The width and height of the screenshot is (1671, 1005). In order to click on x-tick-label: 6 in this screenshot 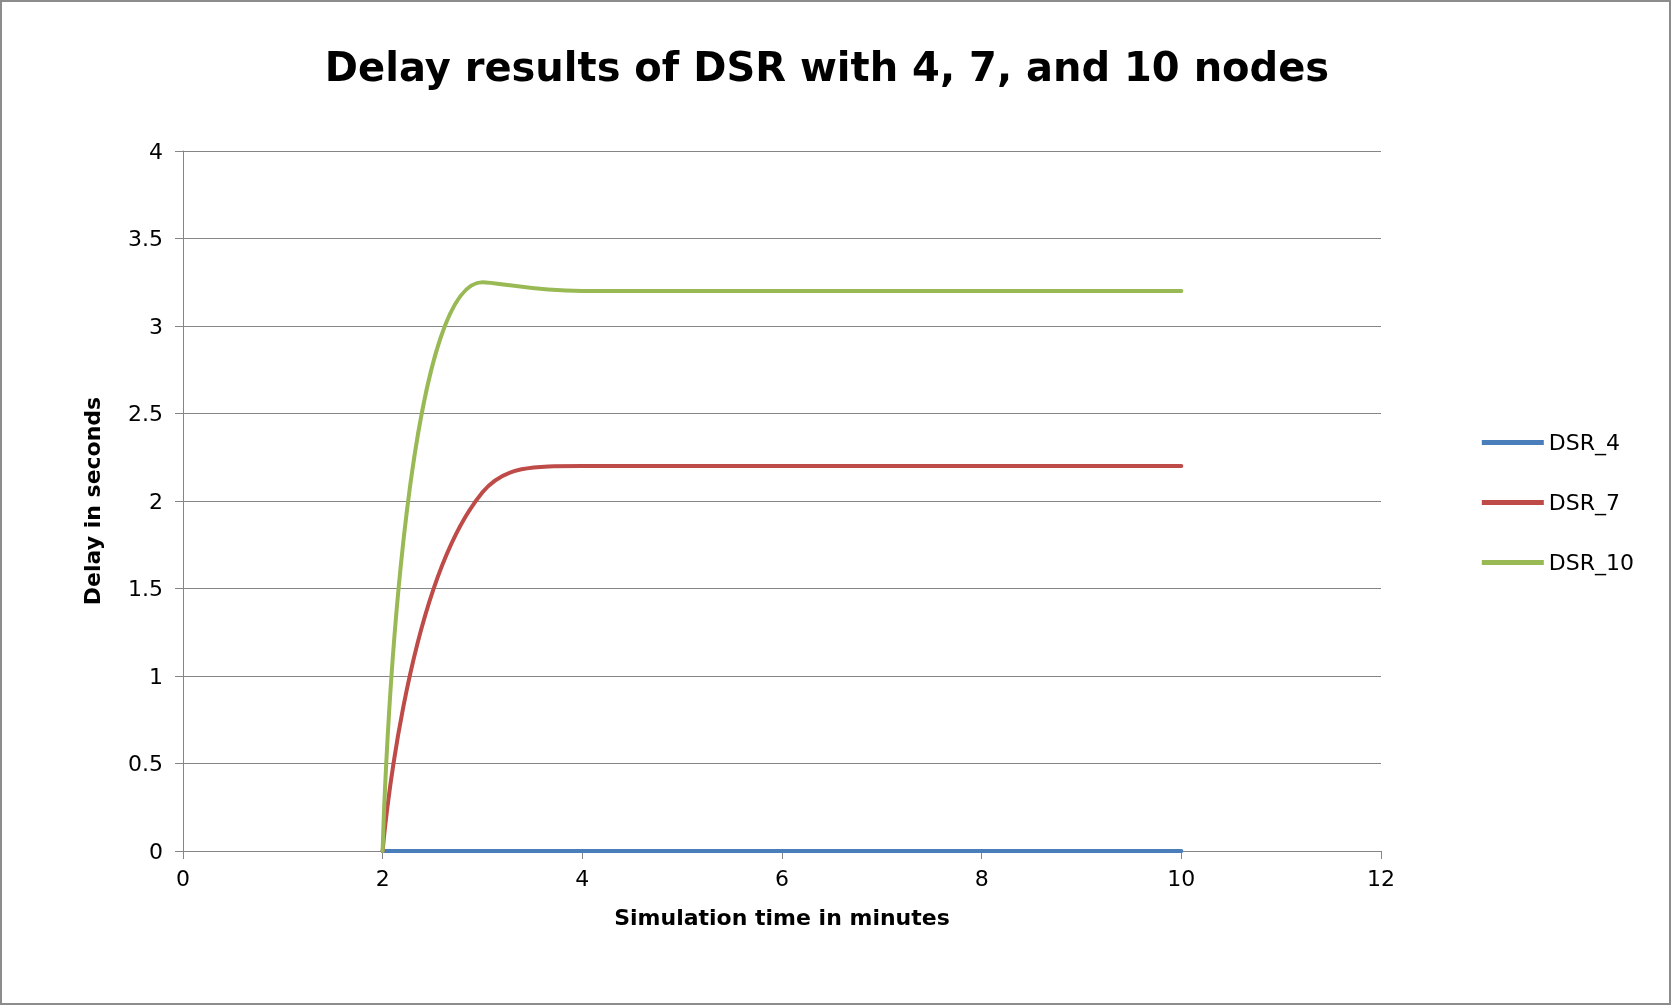, I will do `click(782, 878)`.